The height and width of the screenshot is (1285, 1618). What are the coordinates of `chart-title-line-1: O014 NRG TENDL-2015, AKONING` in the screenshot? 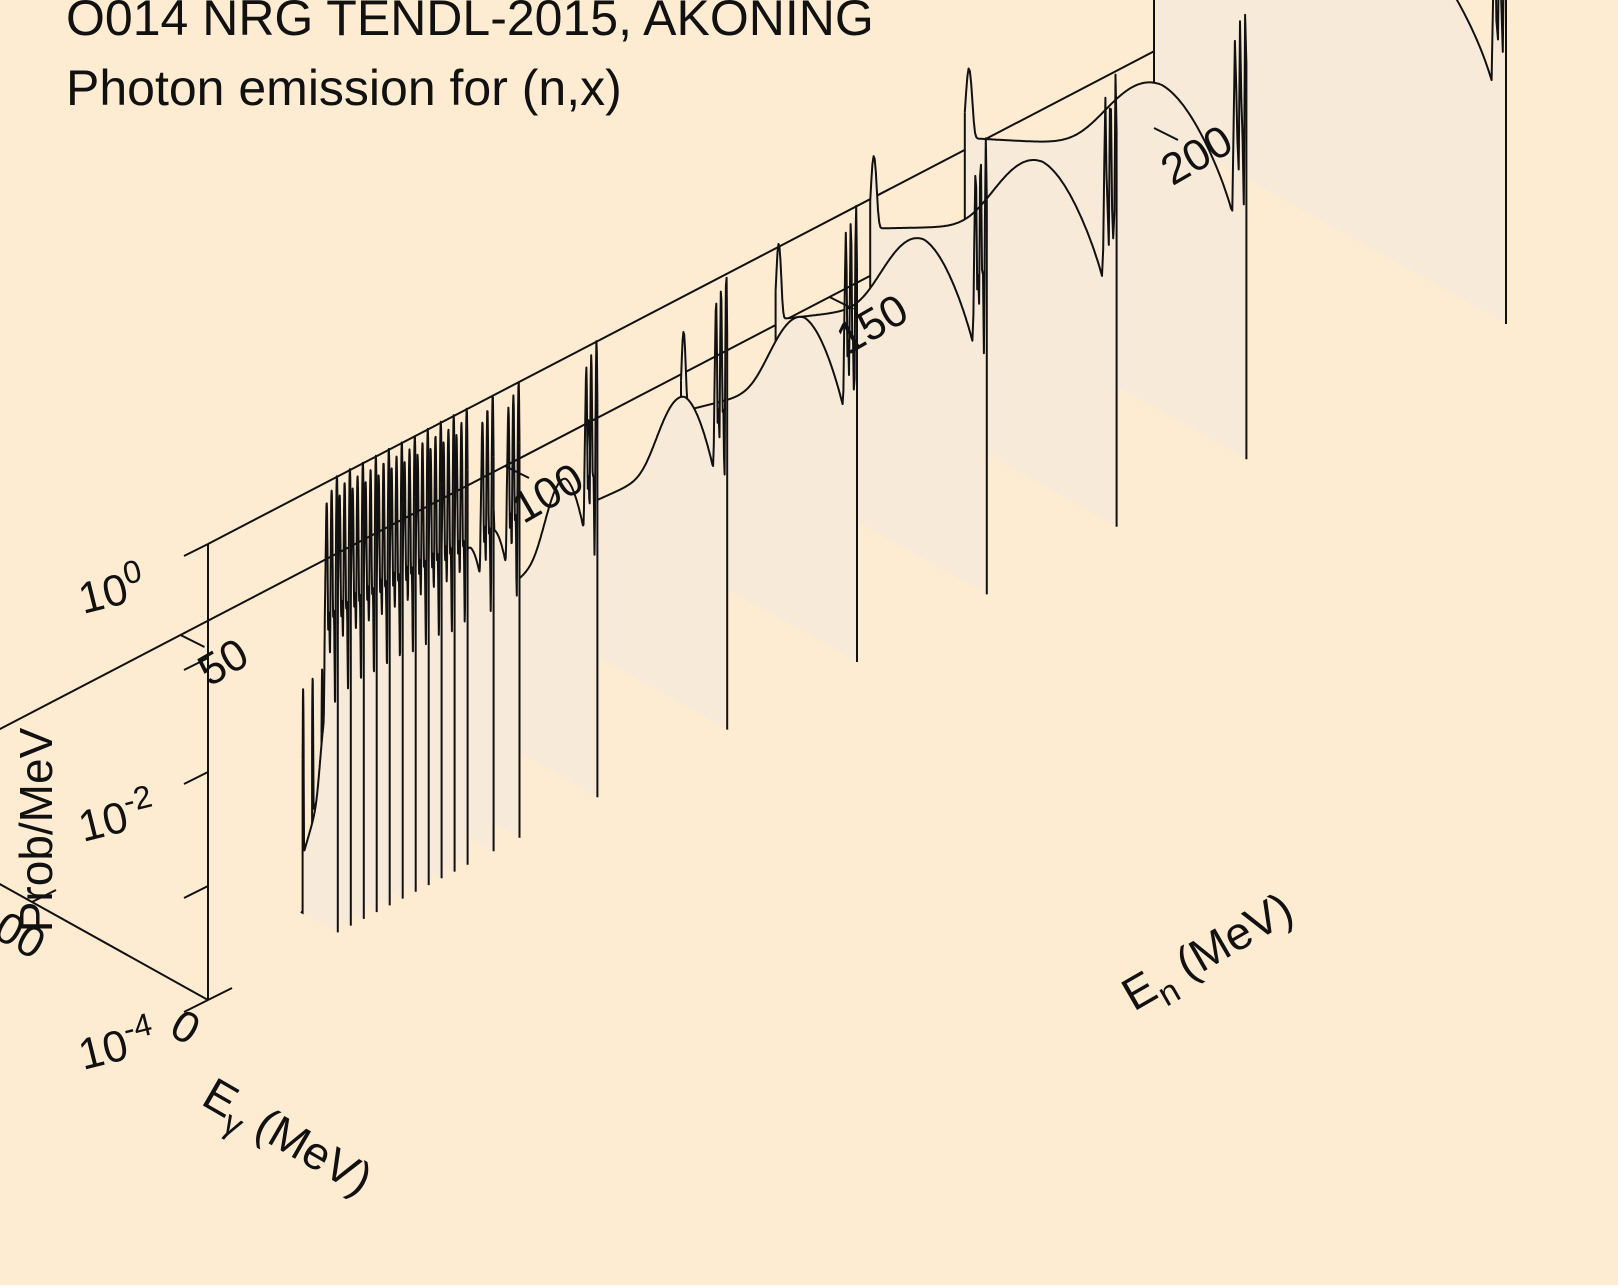 It's located at (470, 23).